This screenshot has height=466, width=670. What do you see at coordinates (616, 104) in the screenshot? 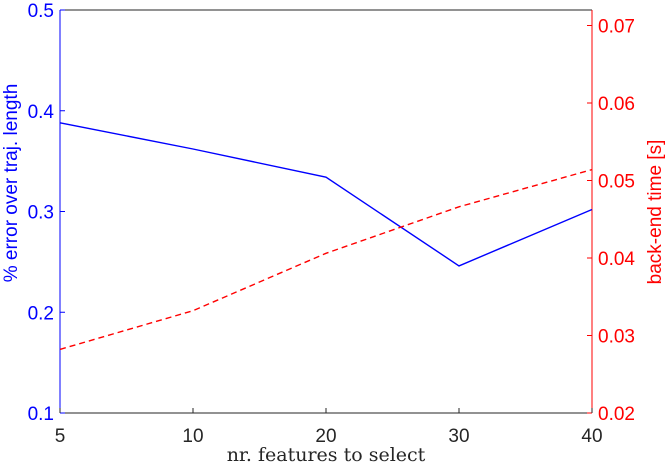
I see `y-tick-label-right: 0.06` at bounding box center [616, 104].